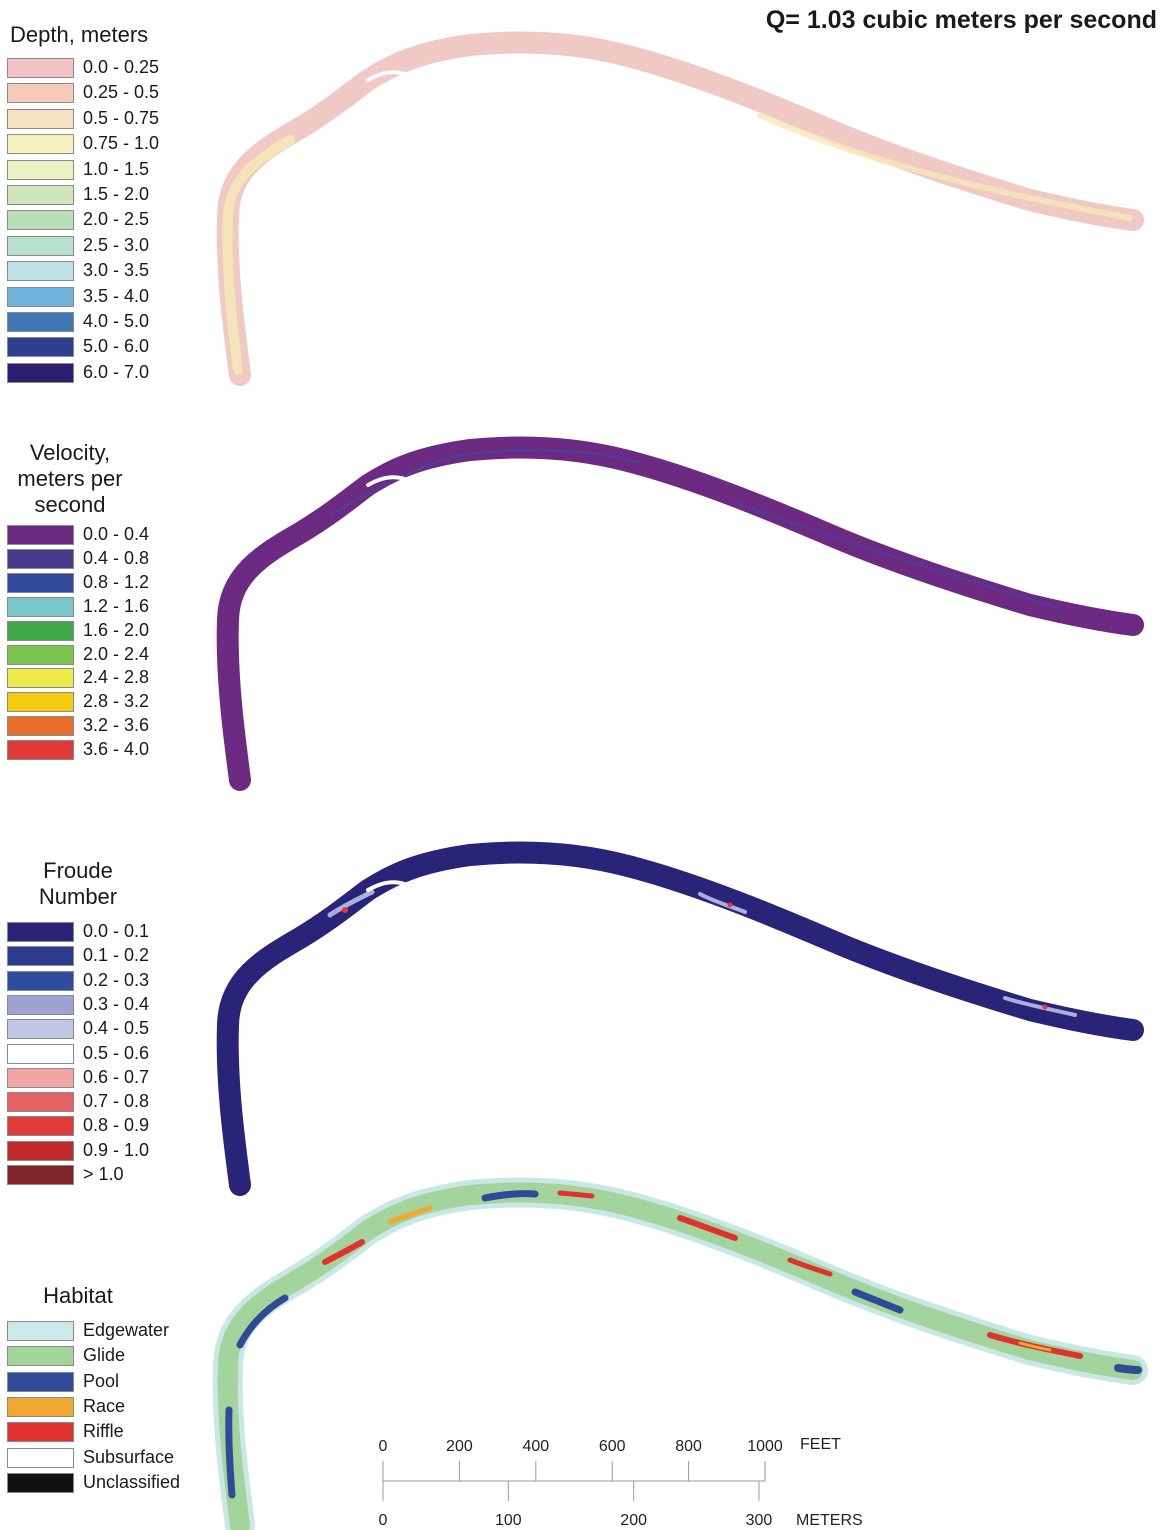 The image size is (1169, 1530). Describe the element at coordinates (116, 1003) in the screenshot. I see `froude-legend-label: 0.3 - 0.4` at that location.